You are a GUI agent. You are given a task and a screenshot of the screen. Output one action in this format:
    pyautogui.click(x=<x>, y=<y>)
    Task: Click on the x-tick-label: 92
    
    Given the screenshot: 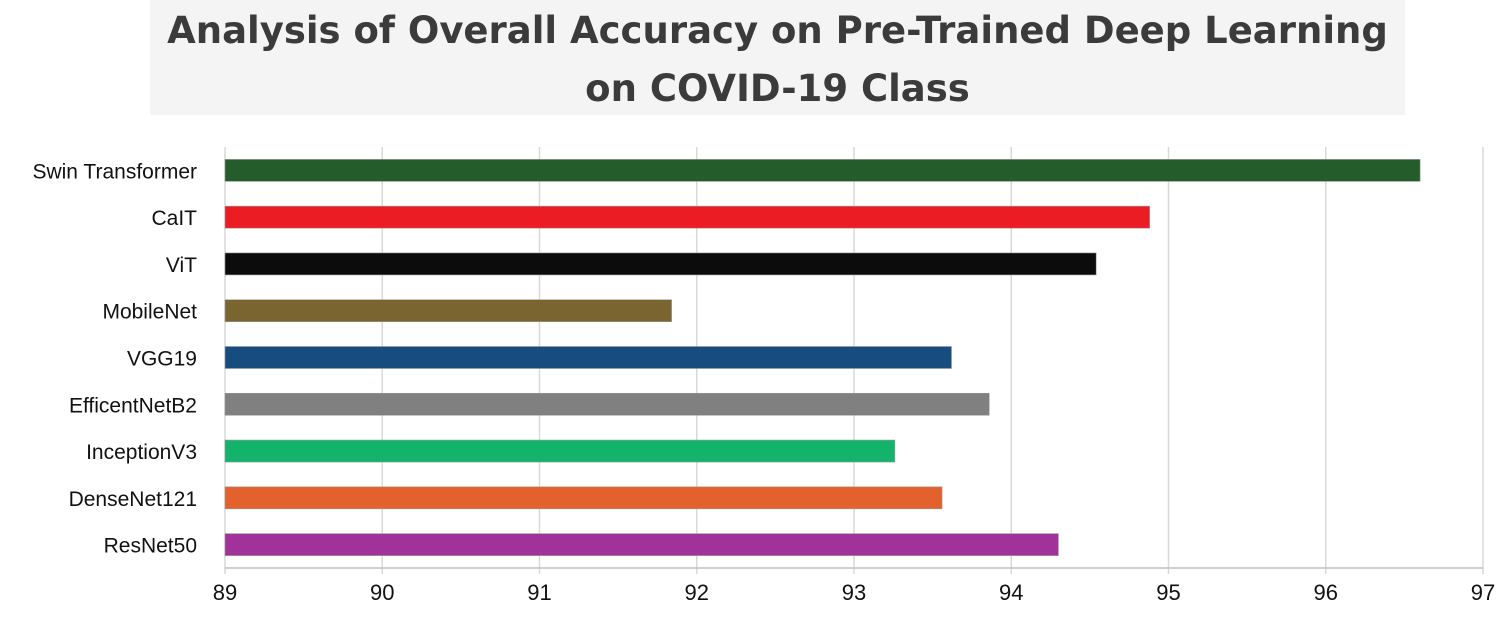 What is the action you would take?
    pyautogui.click(x=697, y=592)
    